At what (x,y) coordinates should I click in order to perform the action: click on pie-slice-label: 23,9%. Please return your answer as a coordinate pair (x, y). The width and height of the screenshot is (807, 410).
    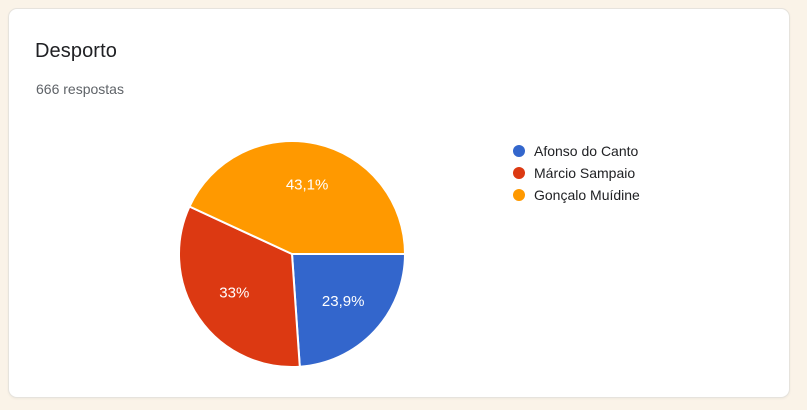
    Looking at the image, I should click on (343, 301).